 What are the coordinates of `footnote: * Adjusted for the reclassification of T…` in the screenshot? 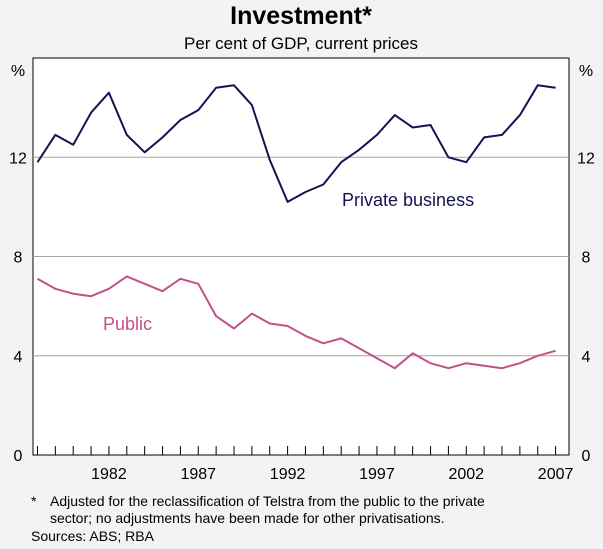 It's located at (258, 501).